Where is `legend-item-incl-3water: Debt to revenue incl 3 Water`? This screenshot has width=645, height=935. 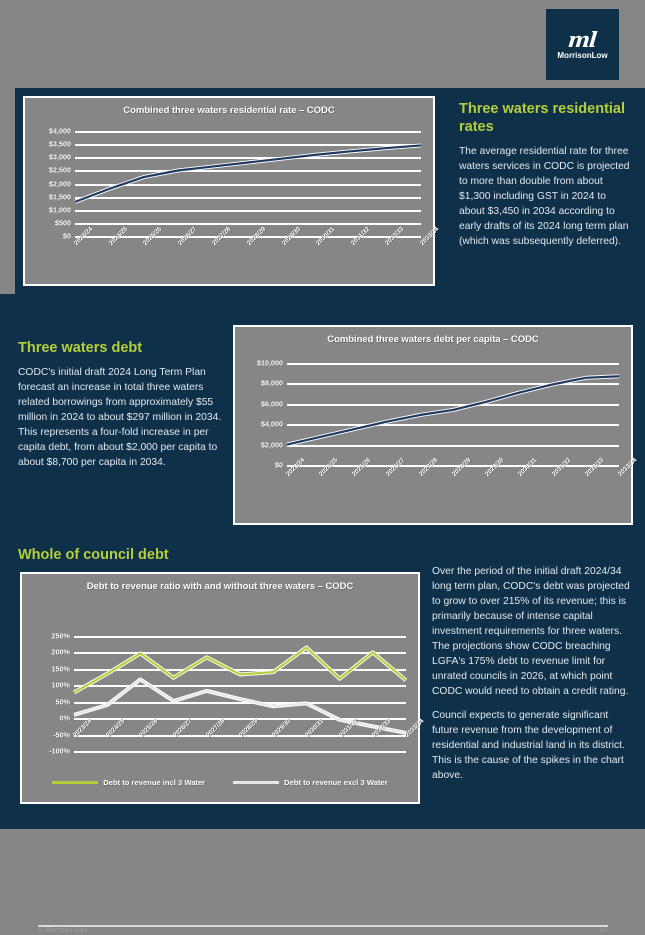 legend-item-incl-3water: Debt to revenue incl 3 Water is located at coordinates (128, 782).